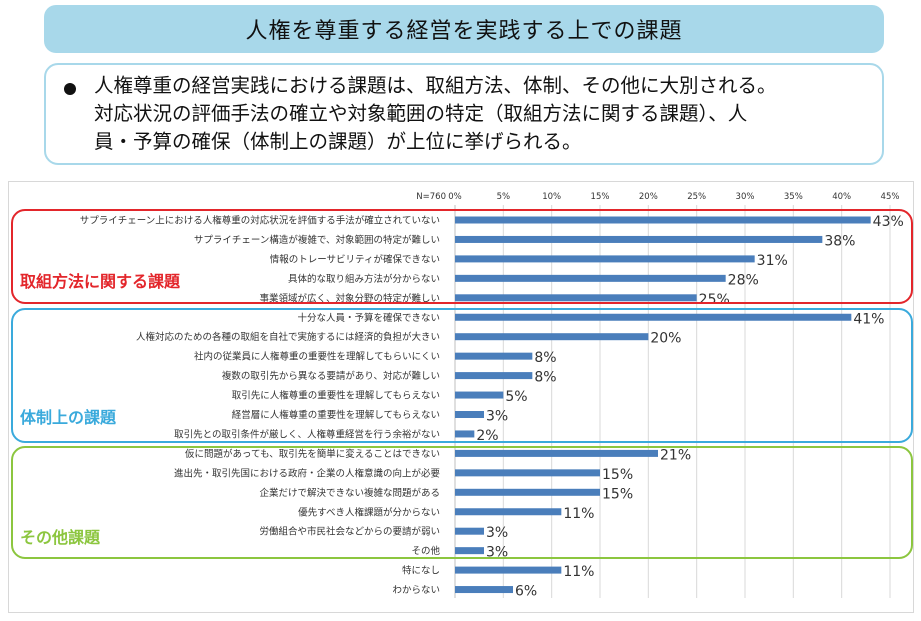 The image size is (921, 621). Describe the element at coordinates (487, 436) in the screenshot. I see `value-label: 2%` at that location.